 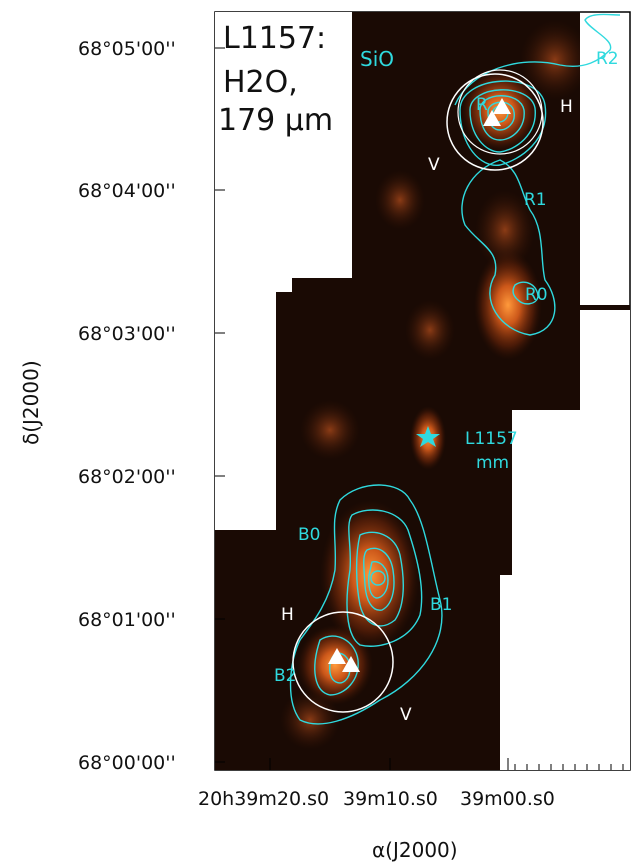 What do you see at coordinates (434, 165) in the screenshot?
I see `label-v-north: V` at bounding box center [434, 165].